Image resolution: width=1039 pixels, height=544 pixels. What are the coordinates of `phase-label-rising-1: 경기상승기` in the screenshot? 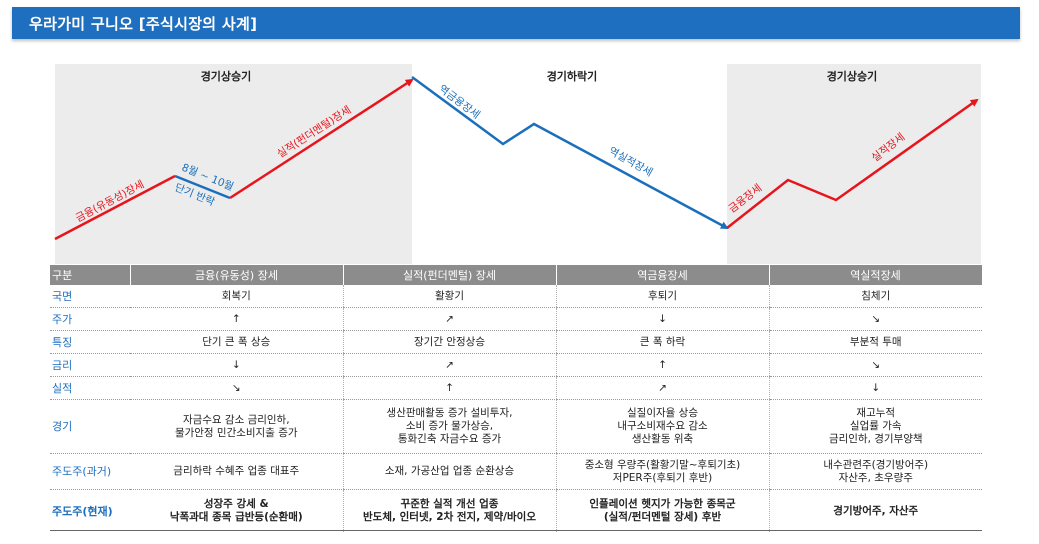 It's located at (226, 76).